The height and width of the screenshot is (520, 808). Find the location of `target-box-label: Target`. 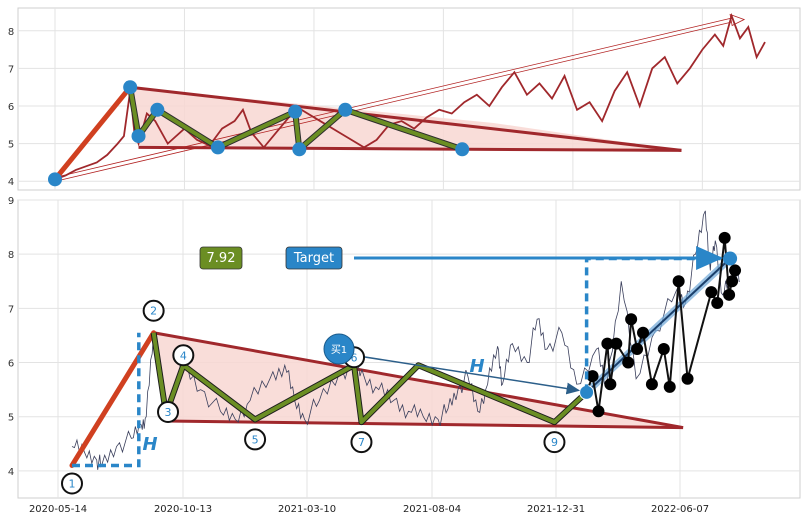

target-box-label: Target is located at coordinates (313, 258).